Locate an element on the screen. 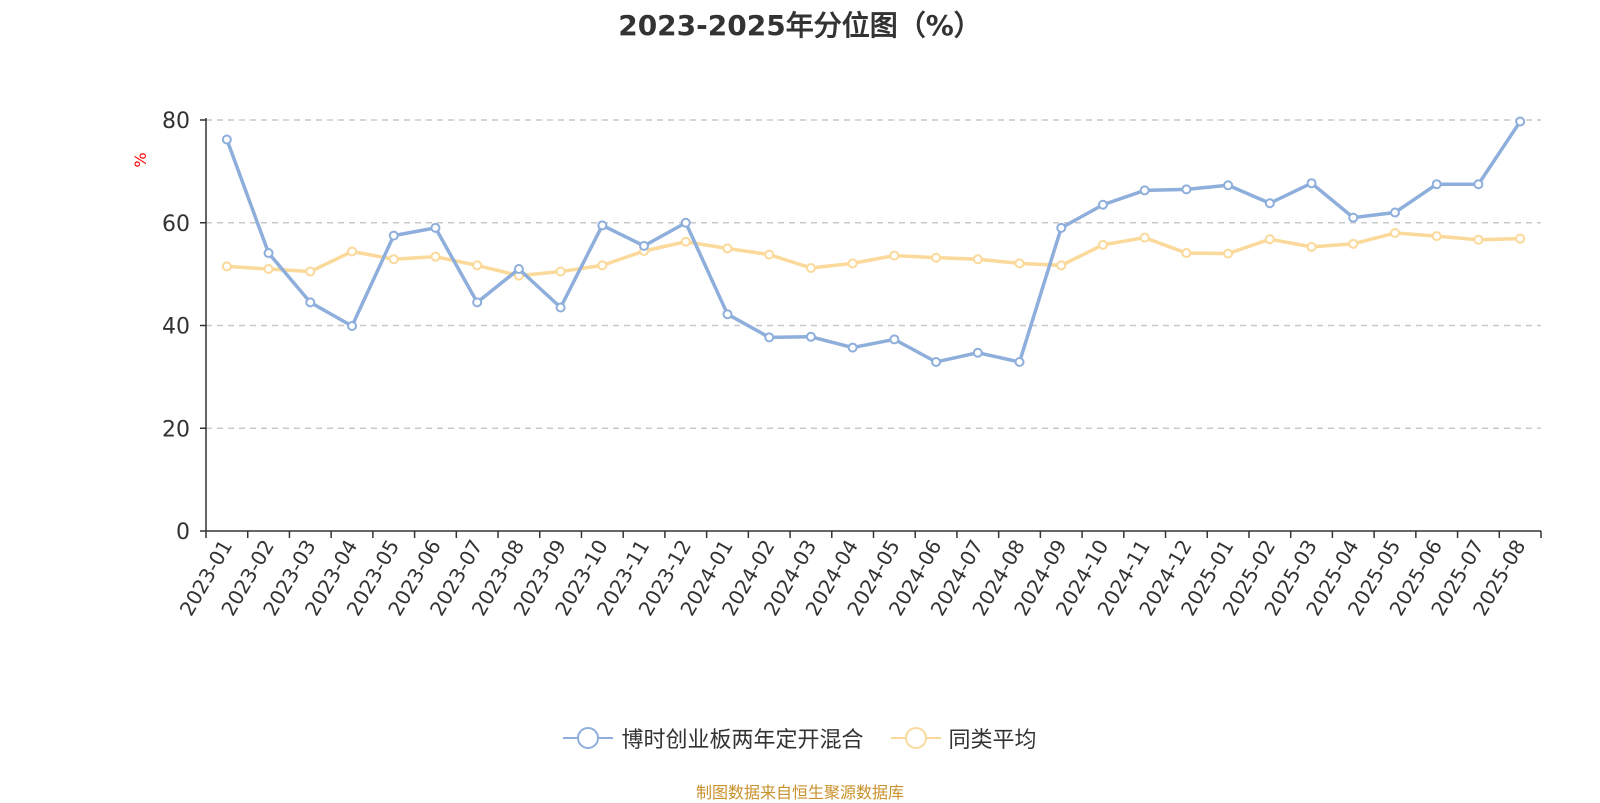 Image resolution: width=1600 pixels, height=803 pixels. y-tick-label: 40 is located at coordinates (176, 327).